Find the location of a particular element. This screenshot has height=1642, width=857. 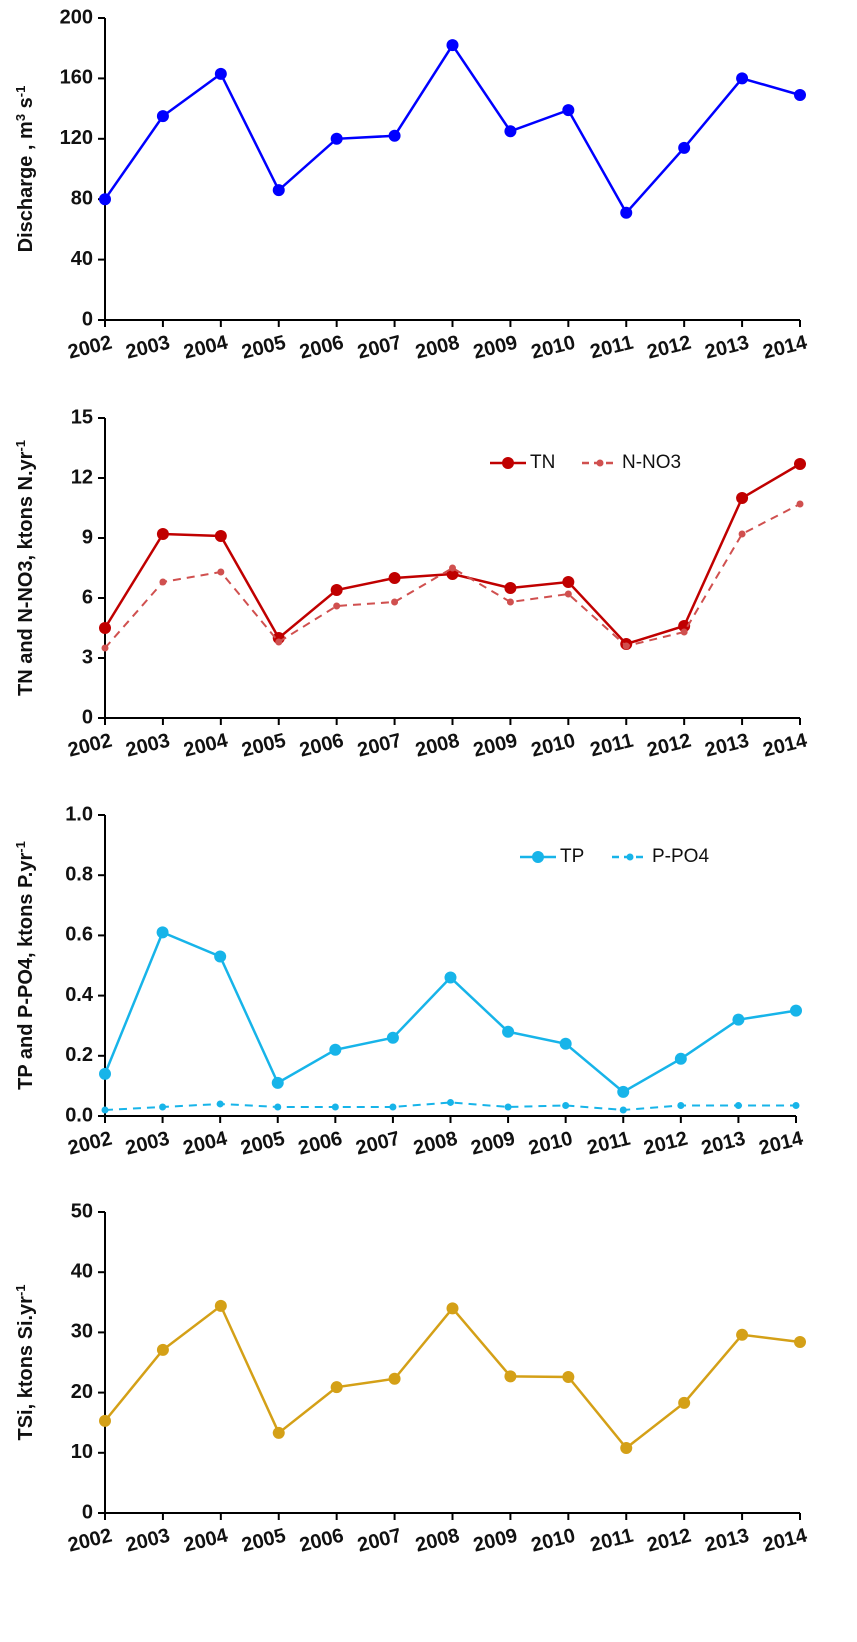

y-tick-label: 0.6 is located at coordinates (79, 935).